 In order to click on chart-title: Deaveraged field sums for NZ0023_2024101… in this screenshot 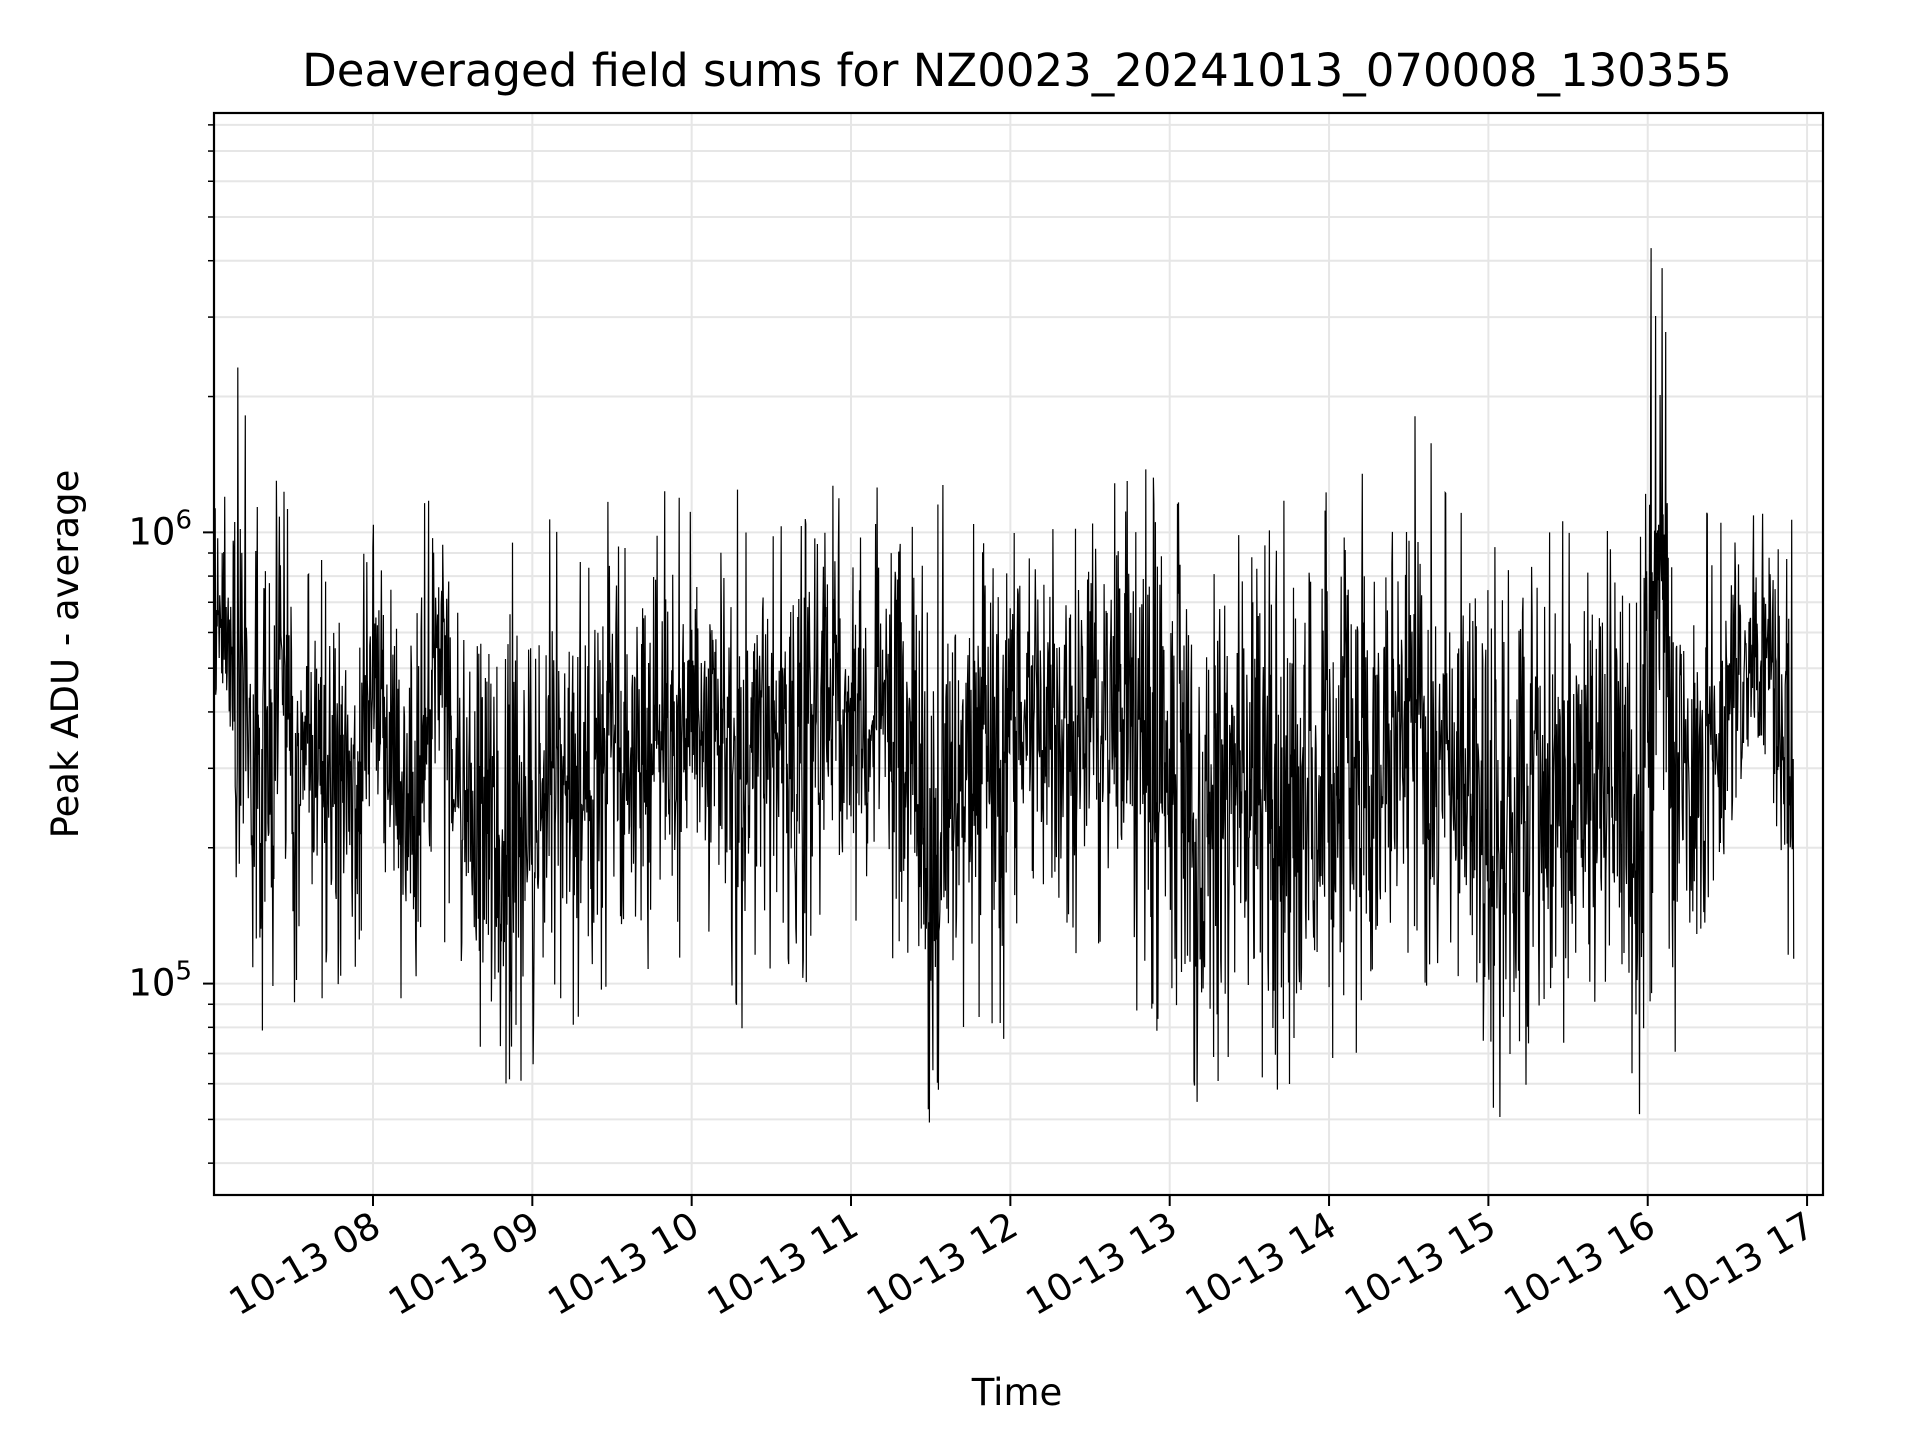, I will do `click(1017, 70)`.